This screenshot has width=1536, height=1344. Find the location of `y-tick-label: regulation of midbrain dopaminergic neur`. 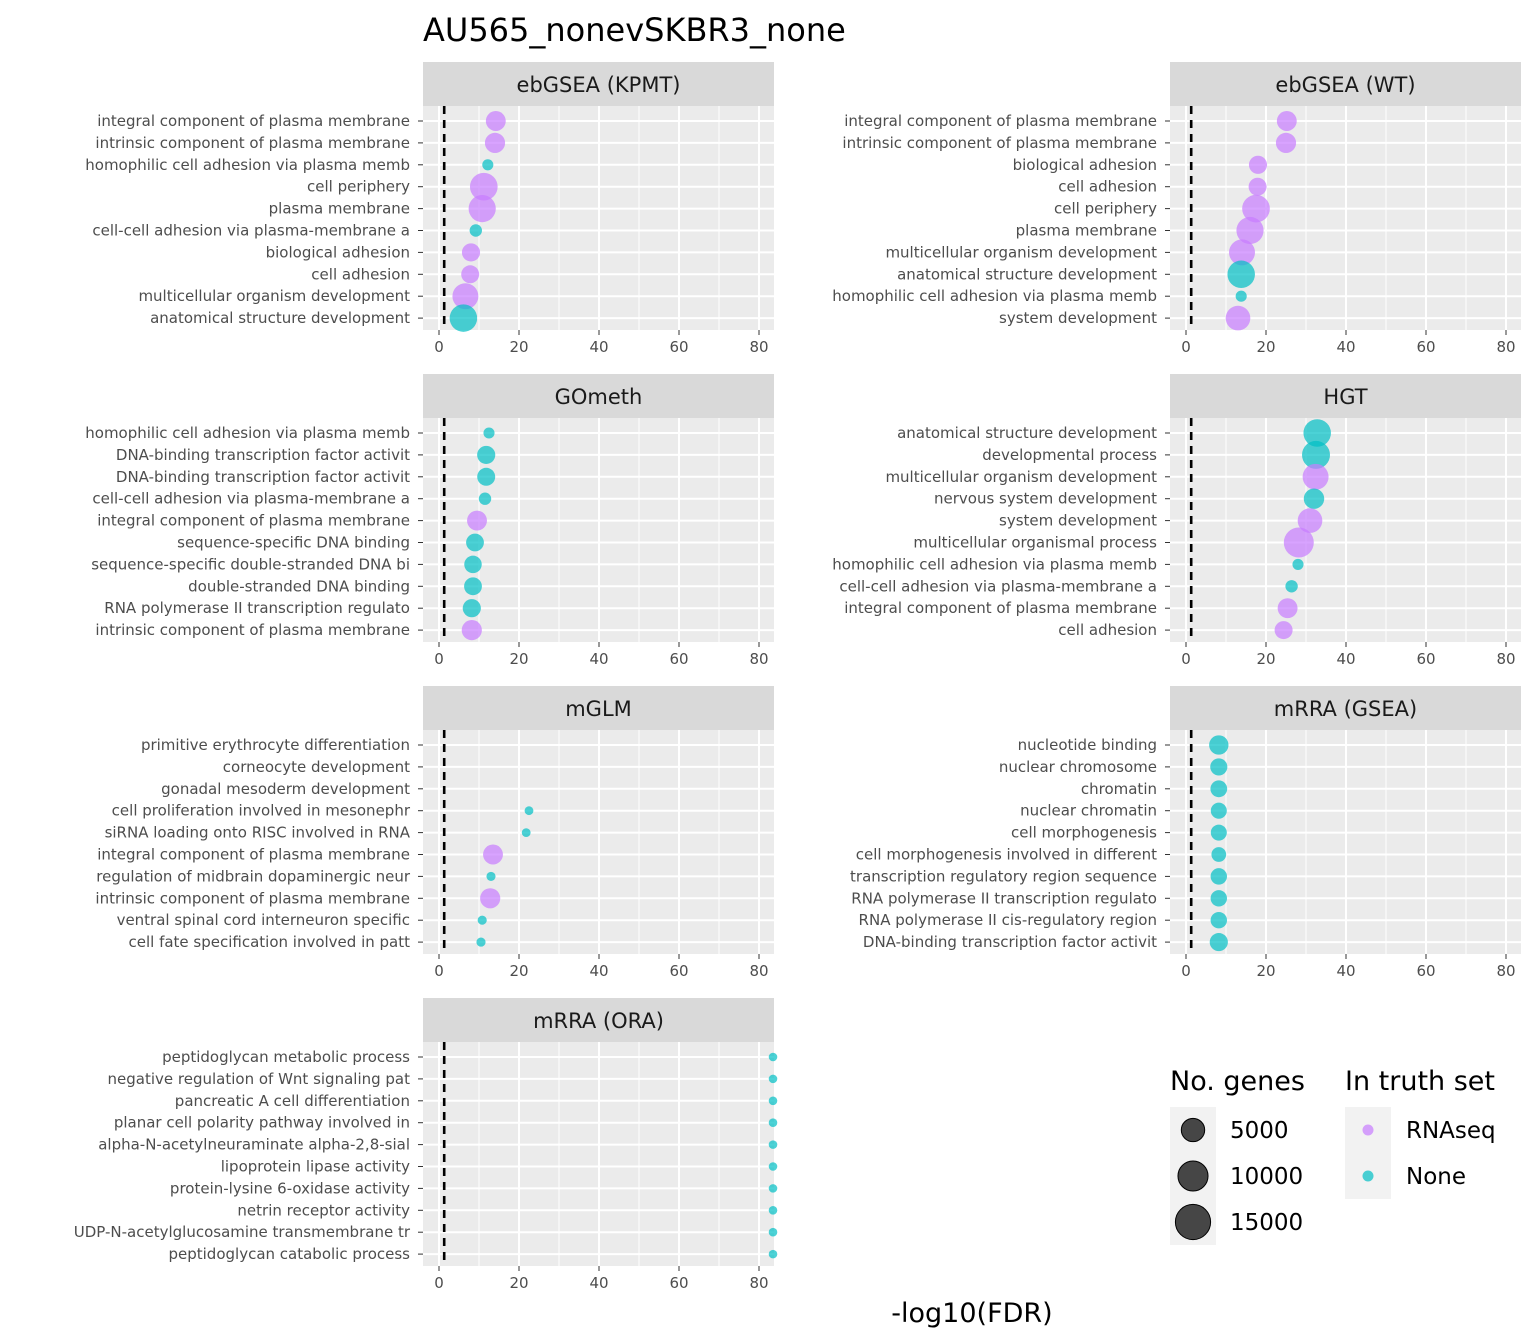

y-tick-label: regulation of midbrain dopaminergic neur is located at coordinates (253, 876).